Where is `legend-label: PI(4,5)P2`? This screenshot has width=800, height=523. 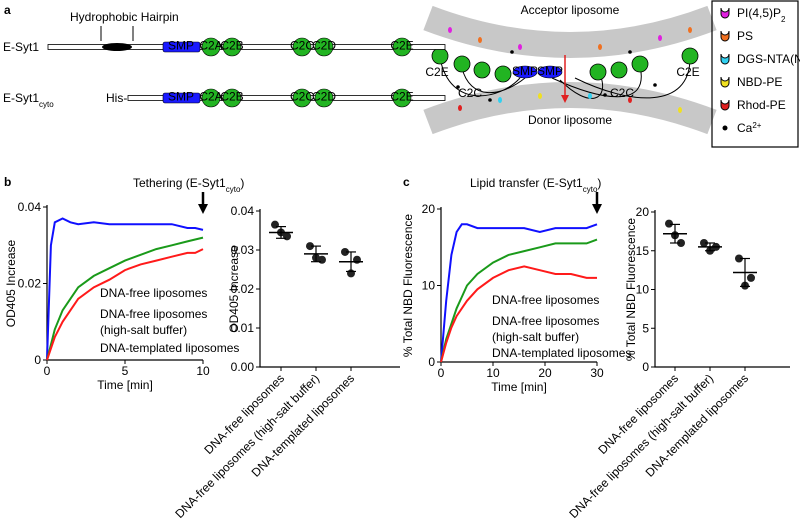 legend-label: PI(4,5)P2 is located at coordinates (761, 15).